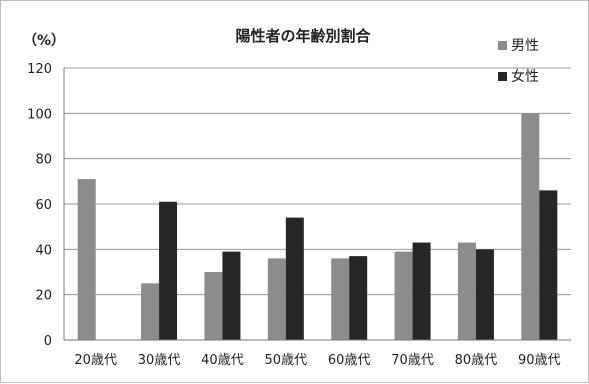 The width and height of the screenshot is (589, 384). What do you see at coordinates (502, 76) in the screenshot?
I see `legend-swatch-female` at bounding box center [502, 76].